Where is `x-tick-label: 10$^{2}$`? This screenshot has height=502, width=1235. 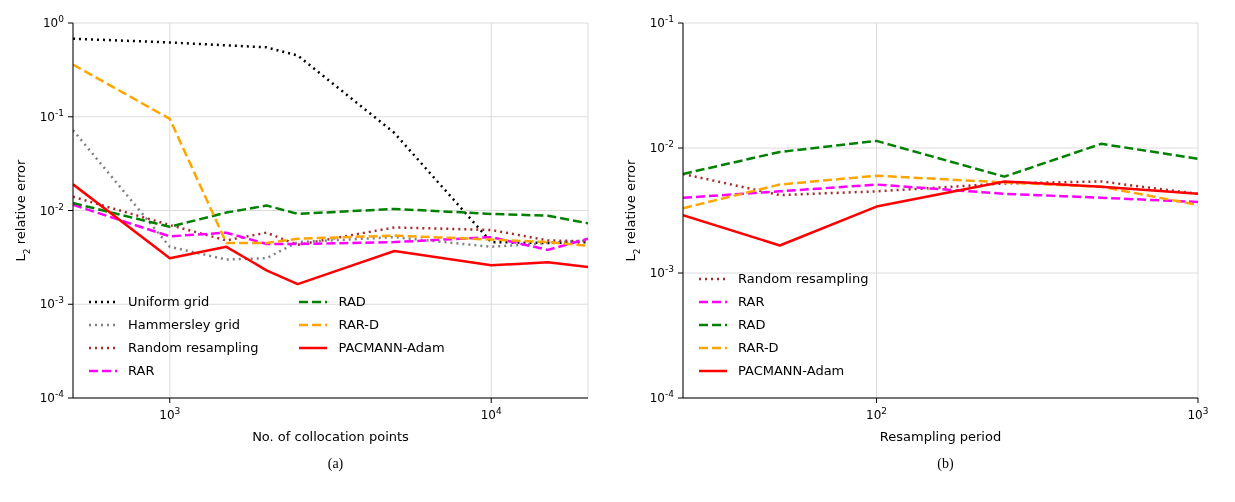 x-tick-label: 10$^{2}$ is located at coordinates (877, 414).